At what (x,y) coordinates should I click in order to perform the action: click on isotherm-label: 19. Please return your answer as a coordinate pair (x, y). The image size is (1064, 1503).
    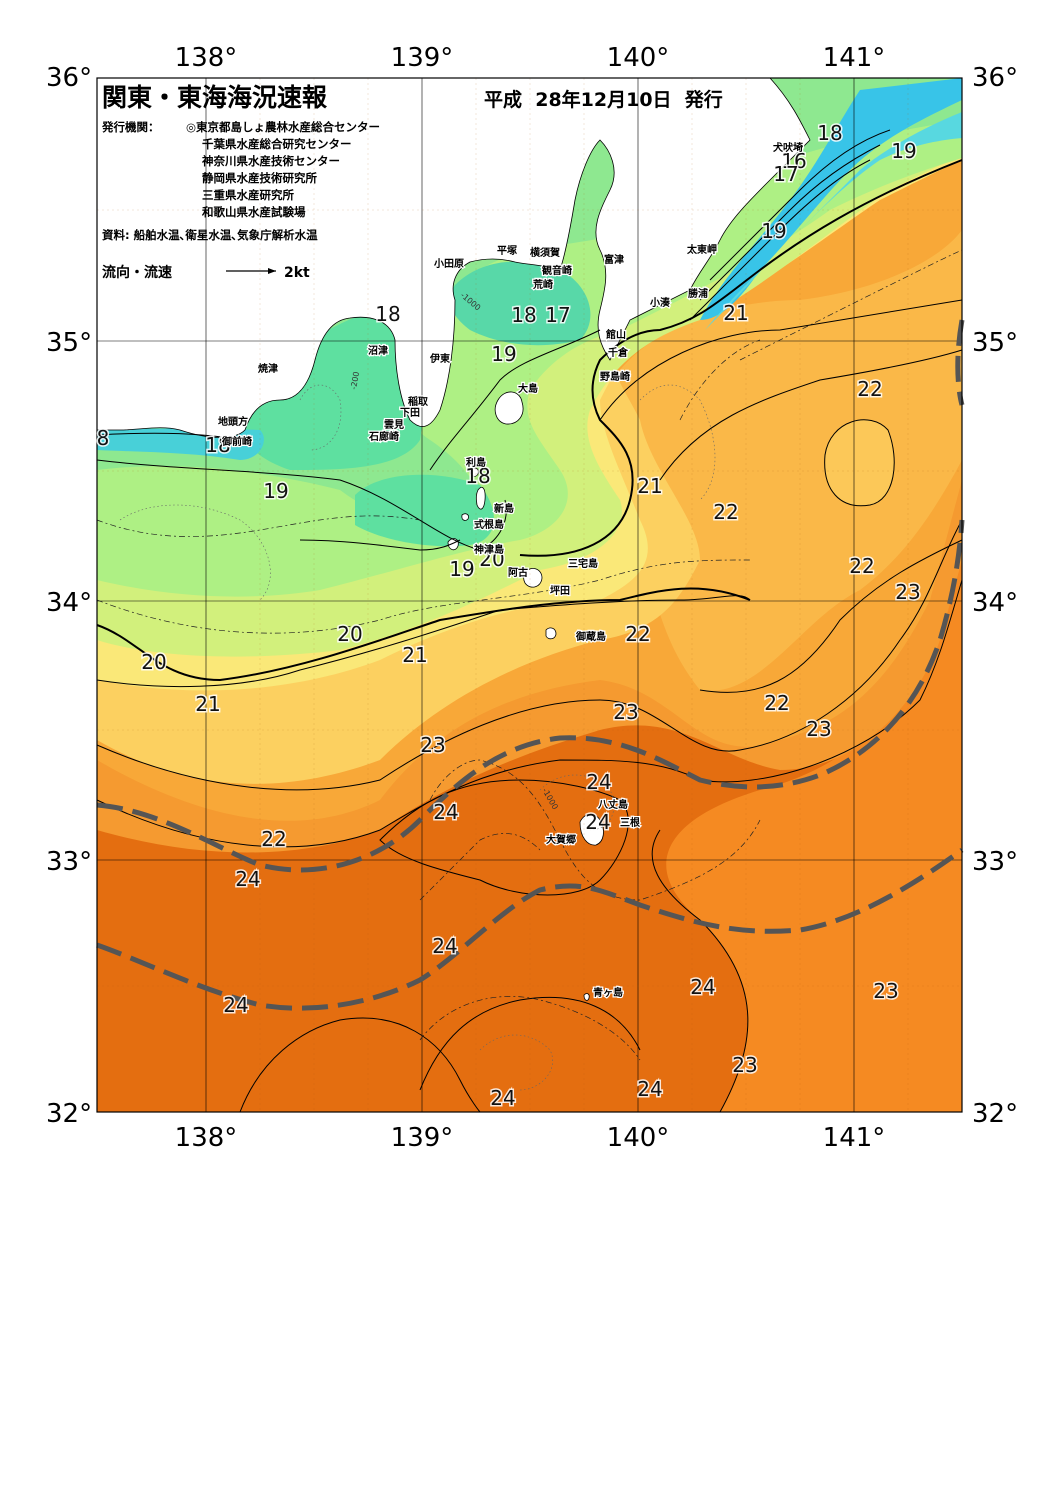
    Looking at the image, I should click on (903, 151).